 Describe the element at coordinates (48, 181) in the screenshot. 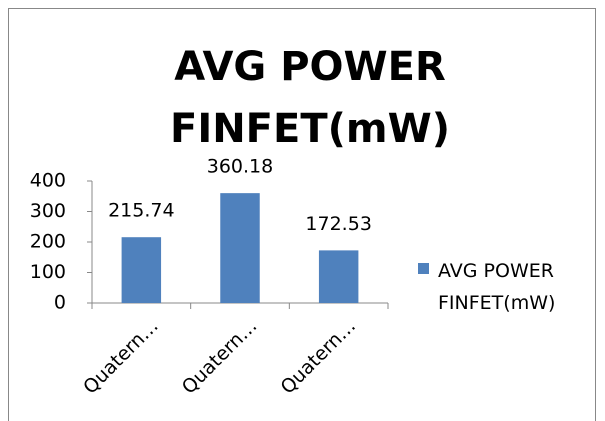

I see `y-tick-label: 400` at that location.